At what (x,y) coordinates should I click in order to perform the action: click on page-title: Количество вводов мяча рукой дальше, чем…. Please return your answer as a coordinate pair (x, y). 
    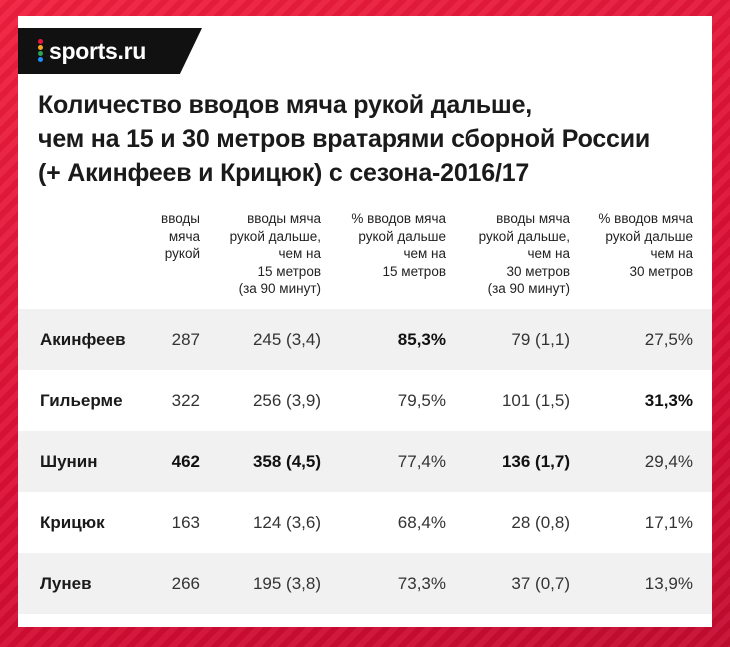
    Looking at the image, I should click on (373, 139).